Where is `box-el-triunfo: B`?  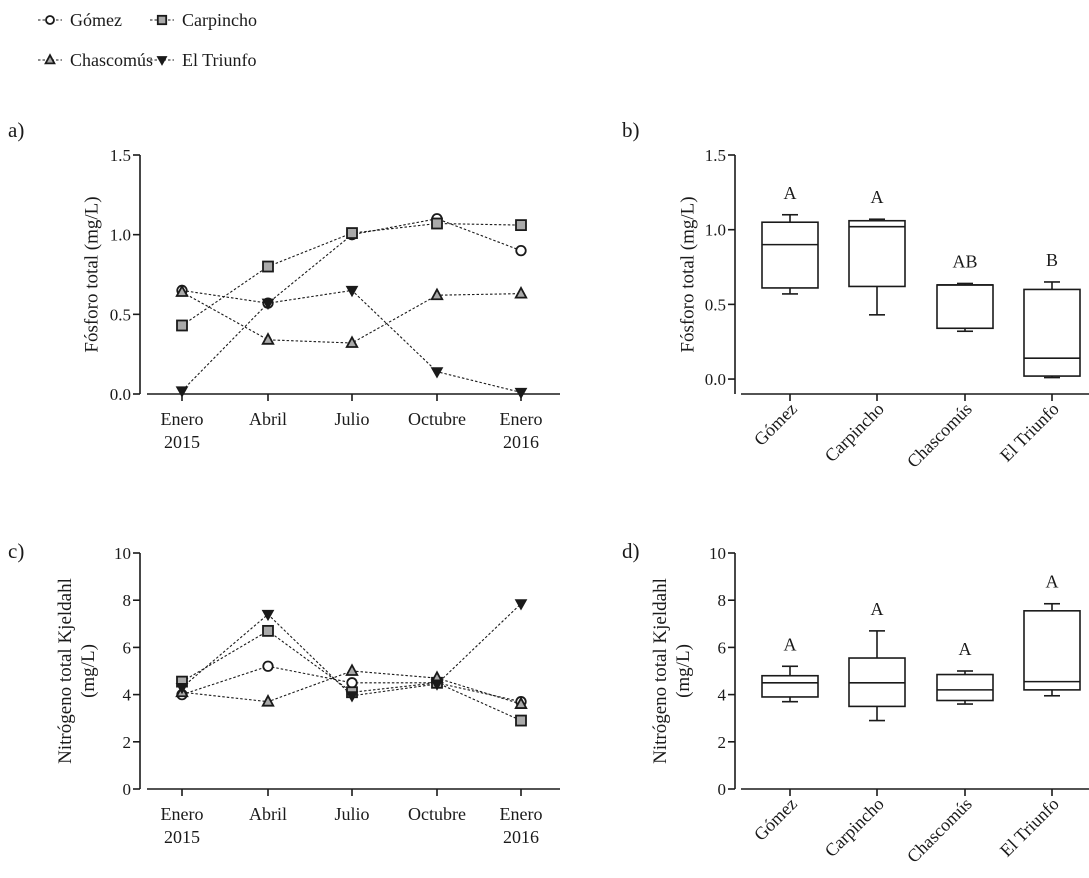 box-el-triunfo: B is located at coordinates (1052, 314).